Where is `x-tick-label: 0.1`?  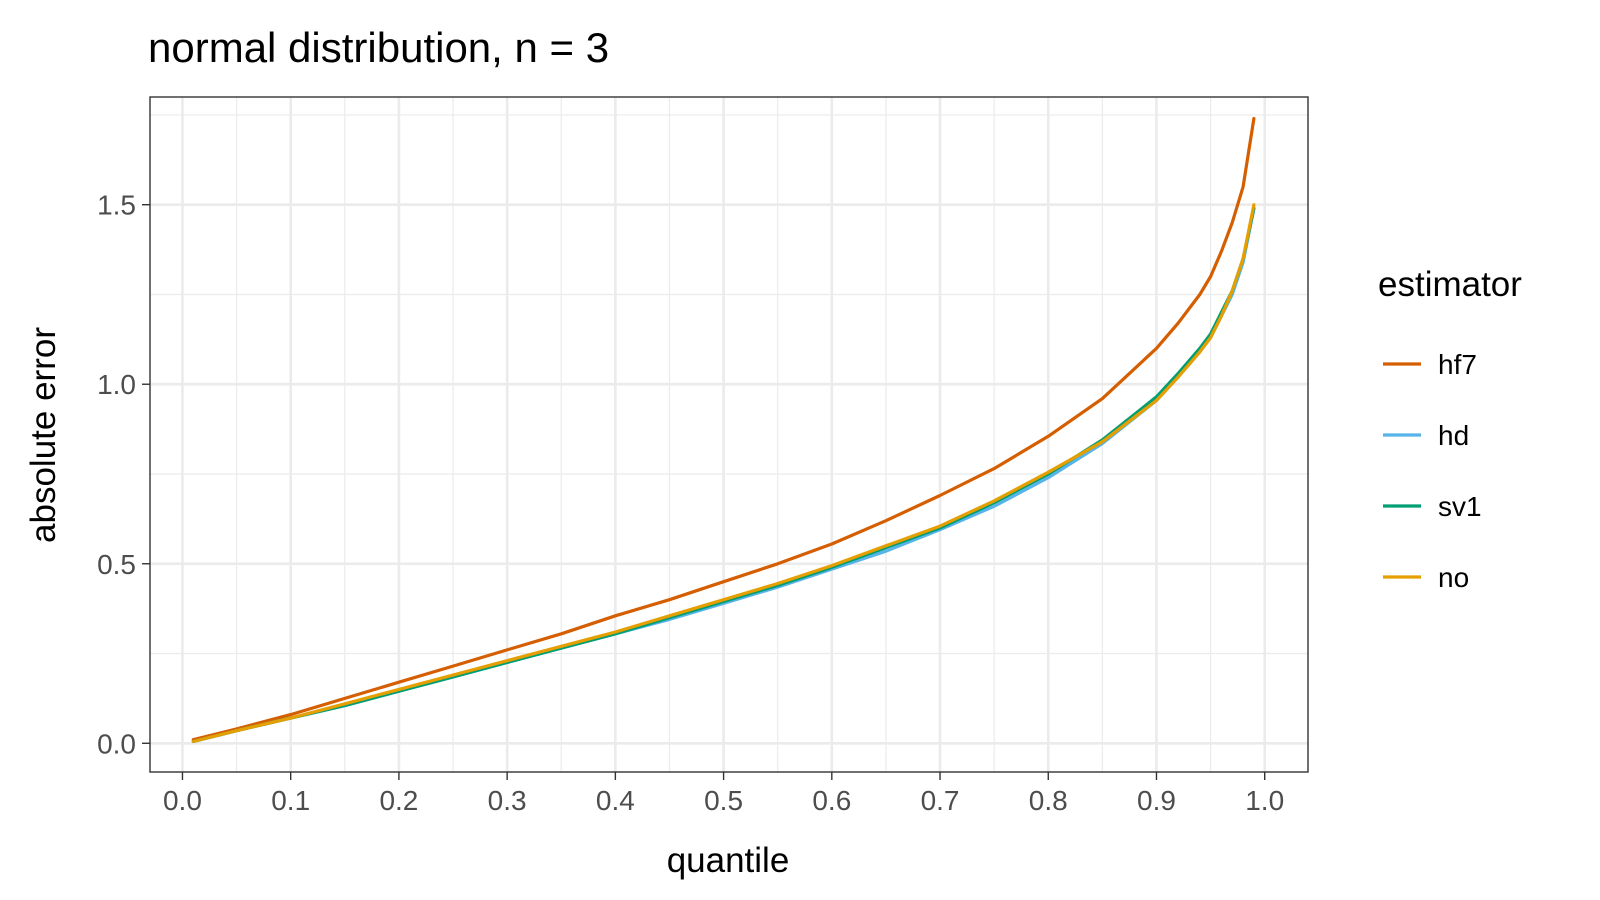 x-tick-label: 0.1 is located at coordinates (290, 800).